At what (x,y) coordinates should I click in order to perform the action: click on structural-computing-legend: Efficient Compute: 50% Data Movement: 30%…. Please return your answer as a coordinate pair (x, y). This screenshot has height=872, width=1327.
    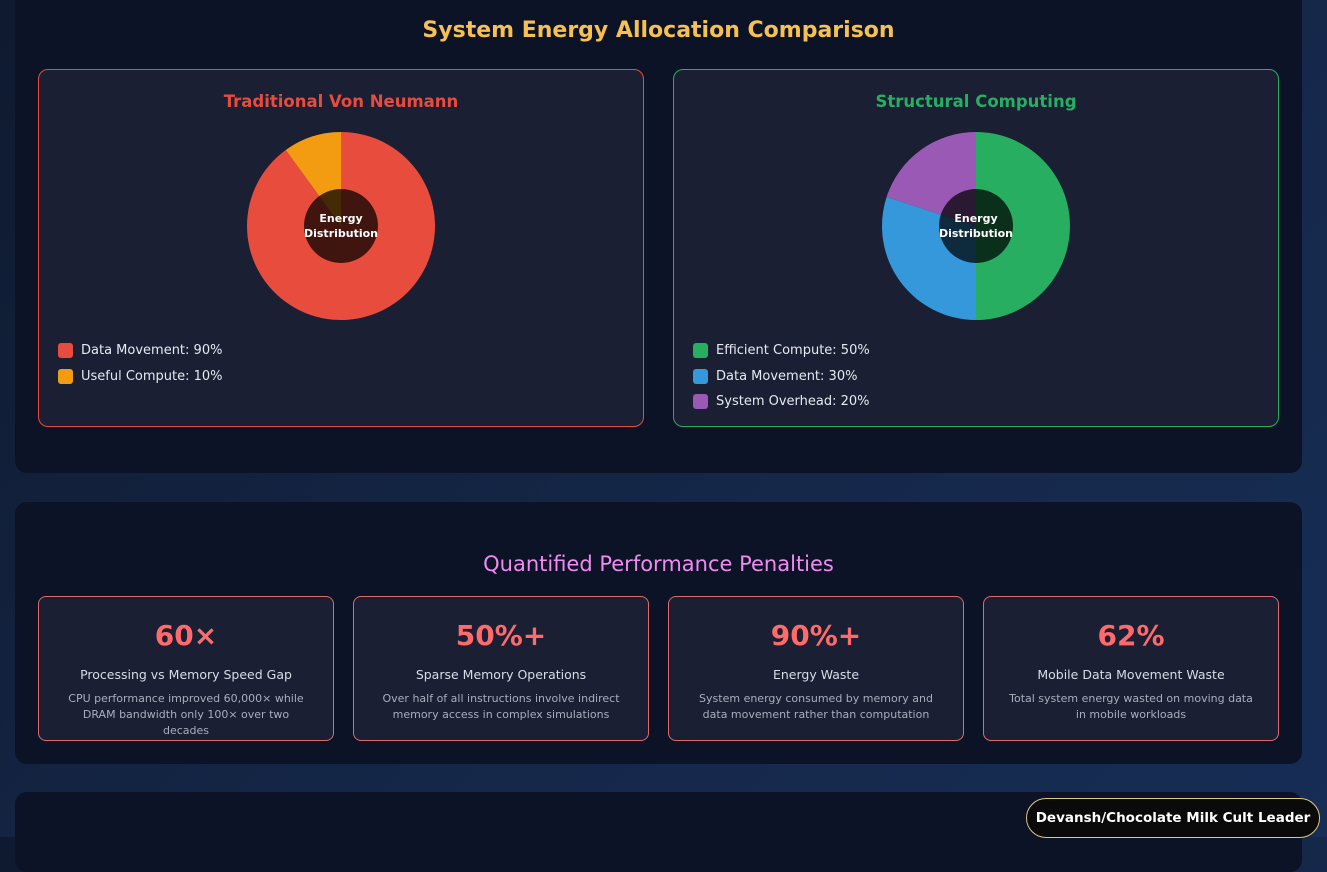
    Looking at the image, I should click on (781, 376).